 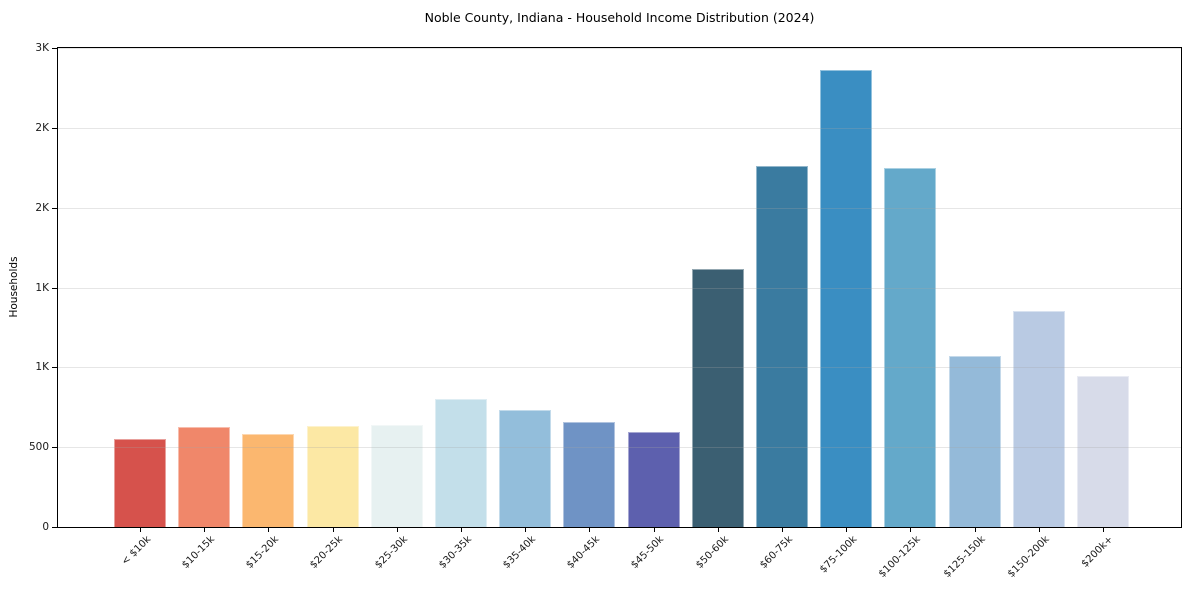 What do you see at coordinates (327, 552) in the screenshot?
I see `x-tick-label: $20-25k` at bounding box center [327, 552].